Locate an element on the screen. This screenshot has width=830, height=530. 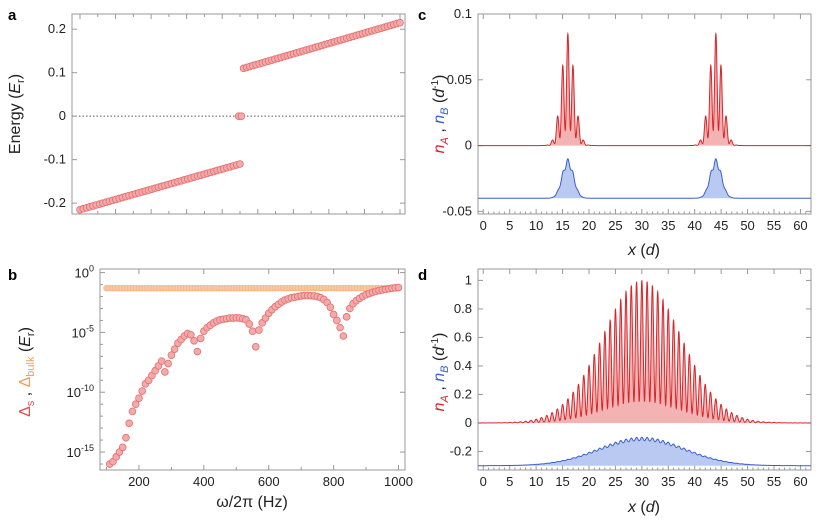
panel-d-nB-fill is located at coordinates (644, 451).